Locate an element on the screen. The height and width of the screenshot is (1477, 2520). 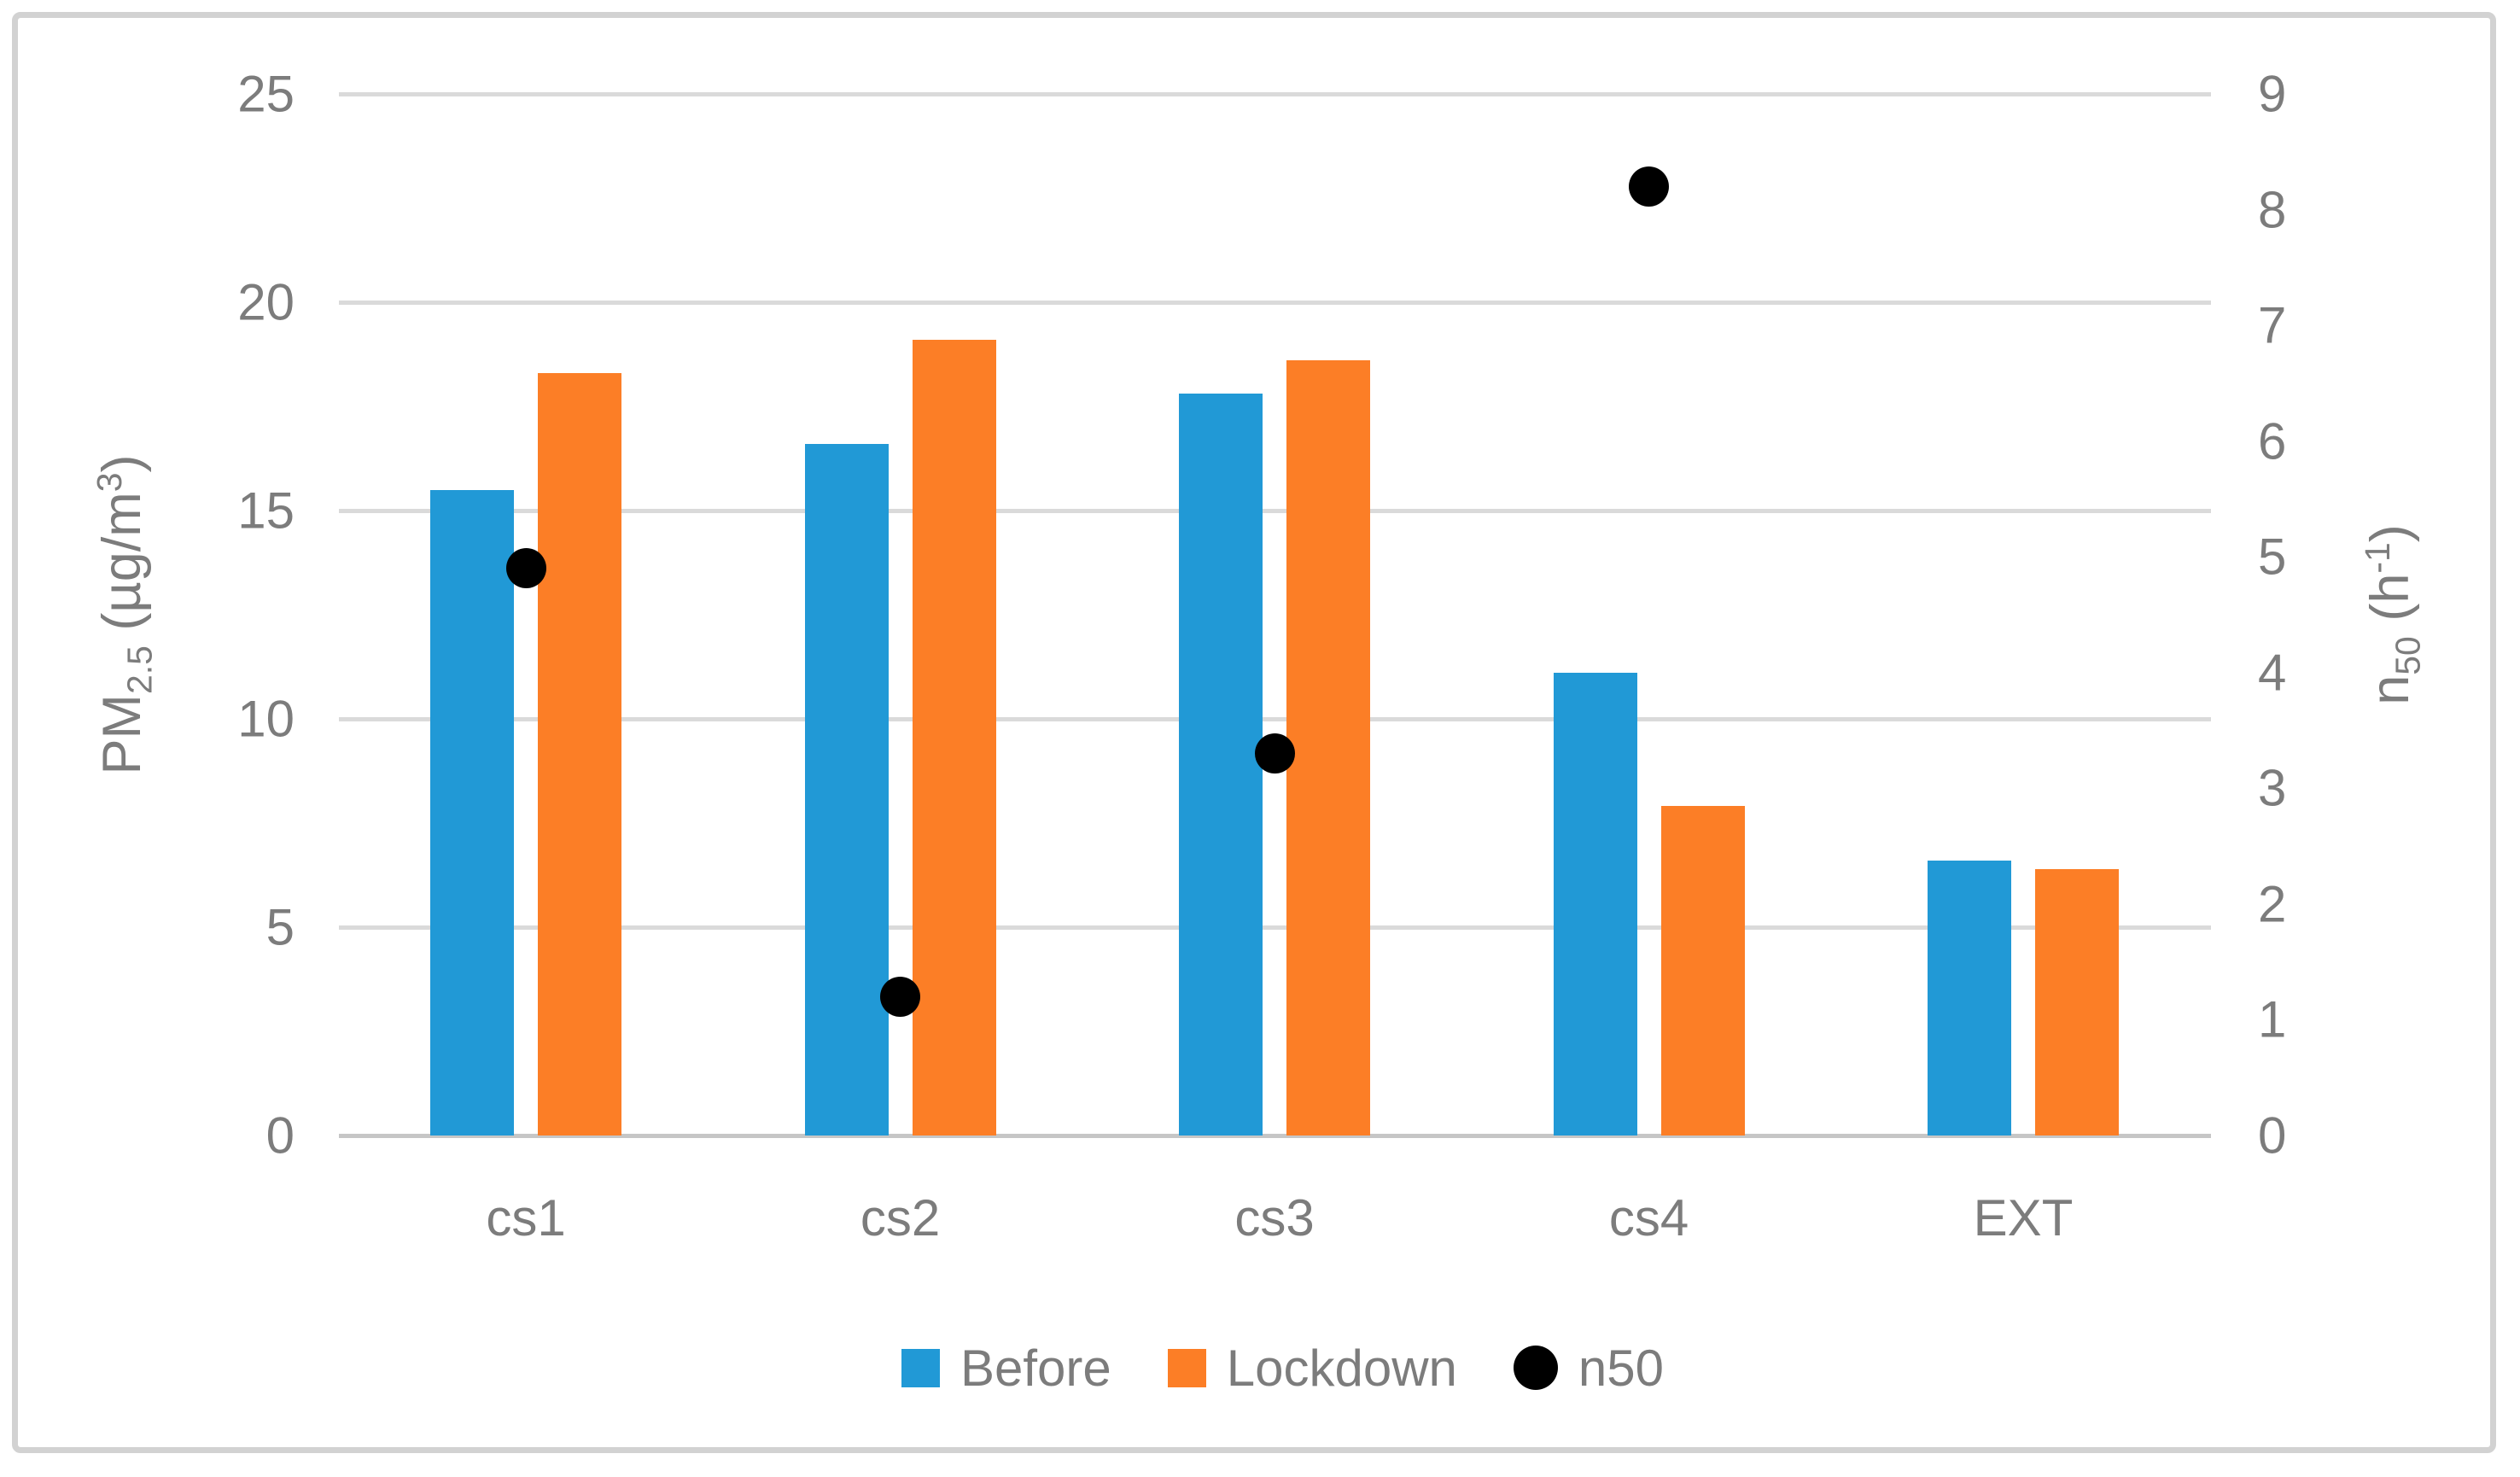
right-axis-tick-label: 7 is located at coordinates (2272, 325).